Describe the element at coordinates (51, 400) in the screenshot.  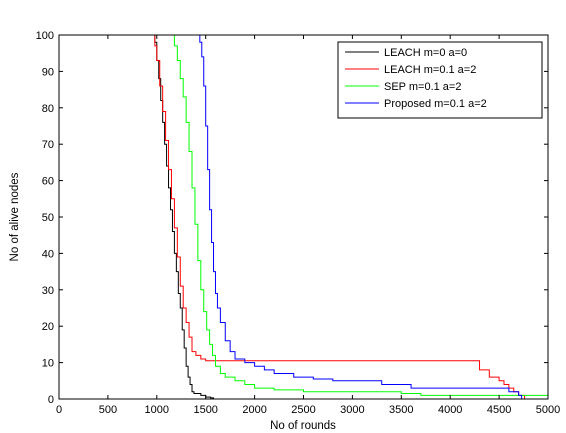
I see `y-tick-label: 0` at that location.